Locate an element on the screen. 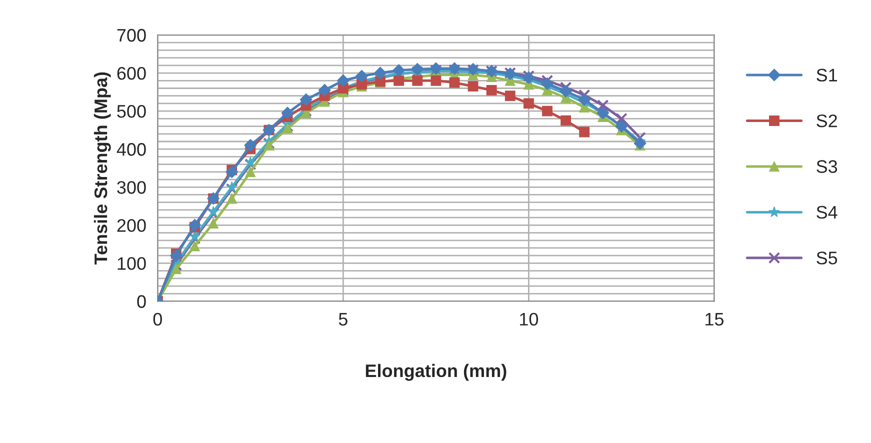 This screenshot has width=871, height=443. y-tick-label: 500 is located at coordinates (131, 111).